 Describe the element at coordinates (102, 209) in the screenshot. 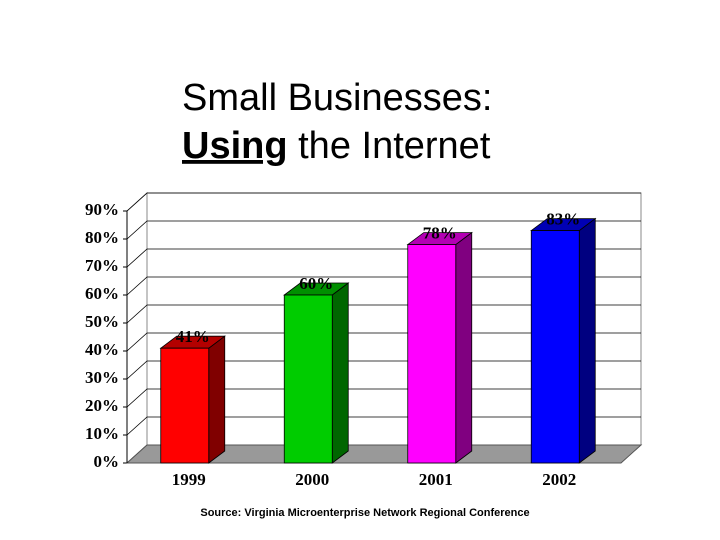

I see `y-tick-label: 90%` at that location.